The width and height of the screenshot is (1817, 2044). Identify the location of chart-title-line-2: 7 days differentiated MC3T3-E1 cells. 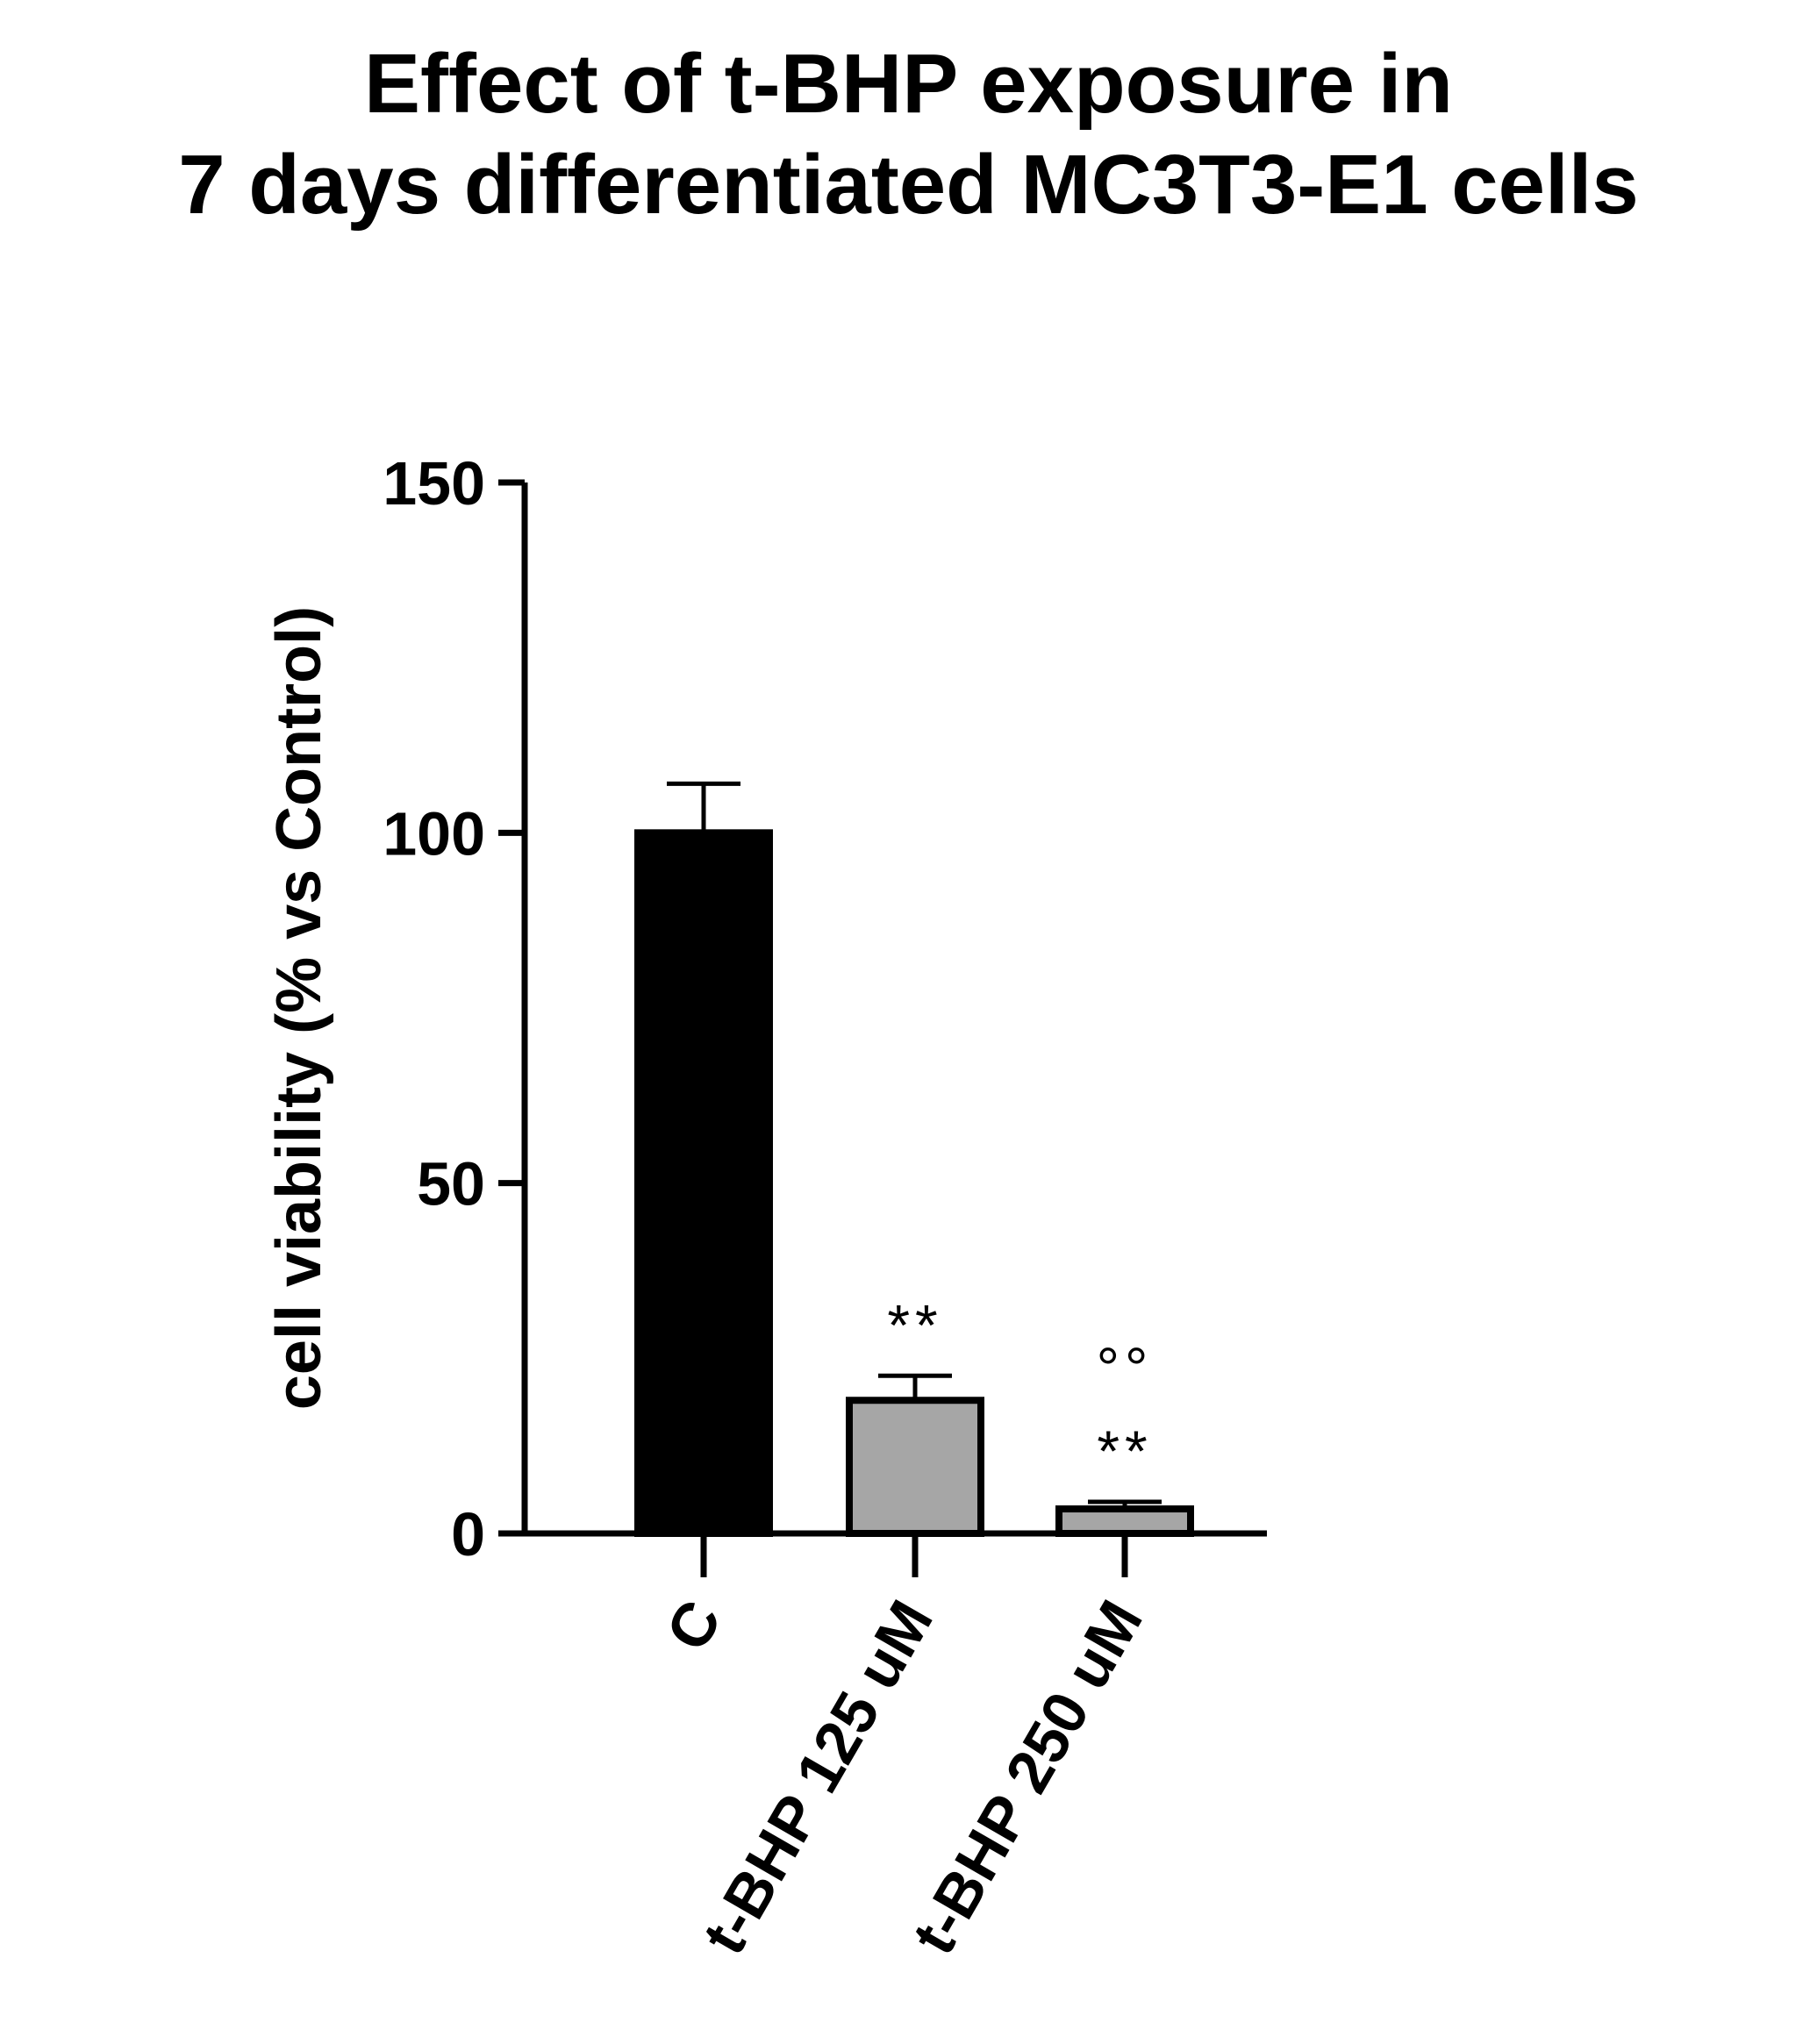
(908, 185).